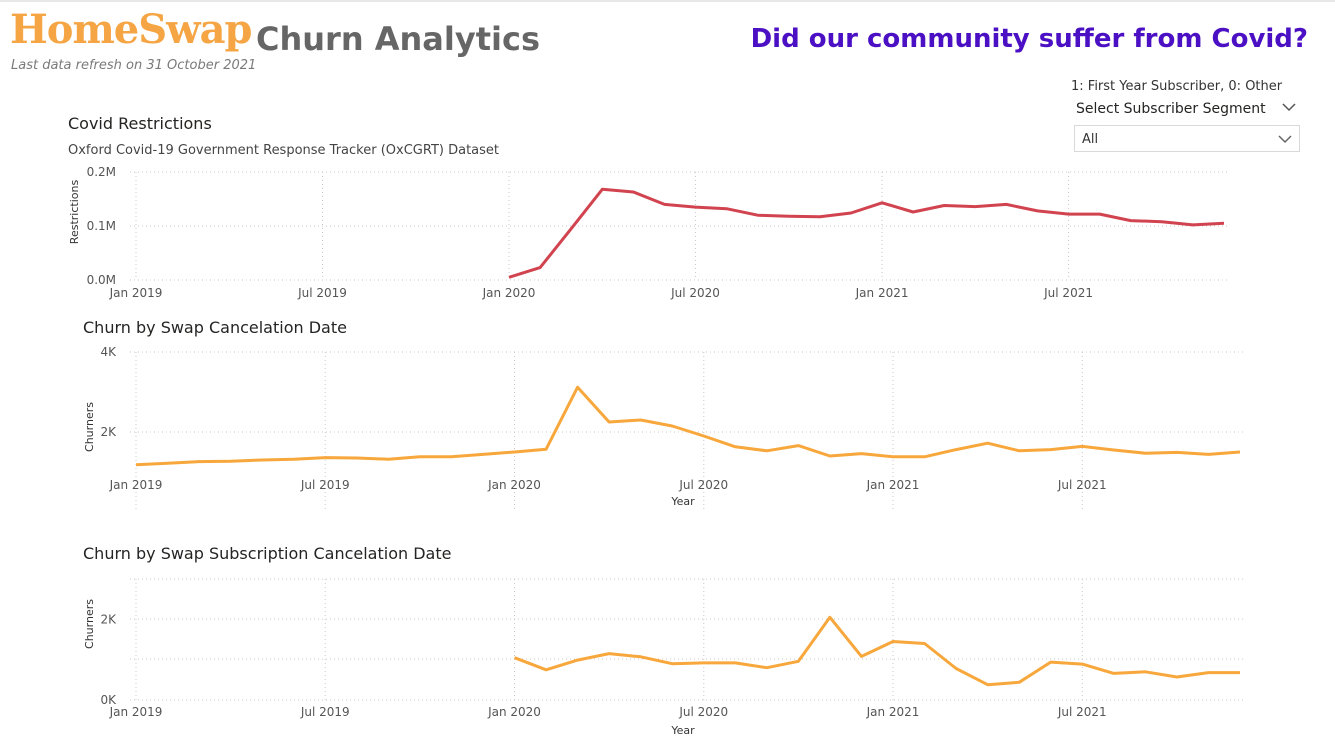  Describe the element at coordinates (1029, 39) in the screenshot. I see `headline-question: Did our community suffer from Covid?` at that location.